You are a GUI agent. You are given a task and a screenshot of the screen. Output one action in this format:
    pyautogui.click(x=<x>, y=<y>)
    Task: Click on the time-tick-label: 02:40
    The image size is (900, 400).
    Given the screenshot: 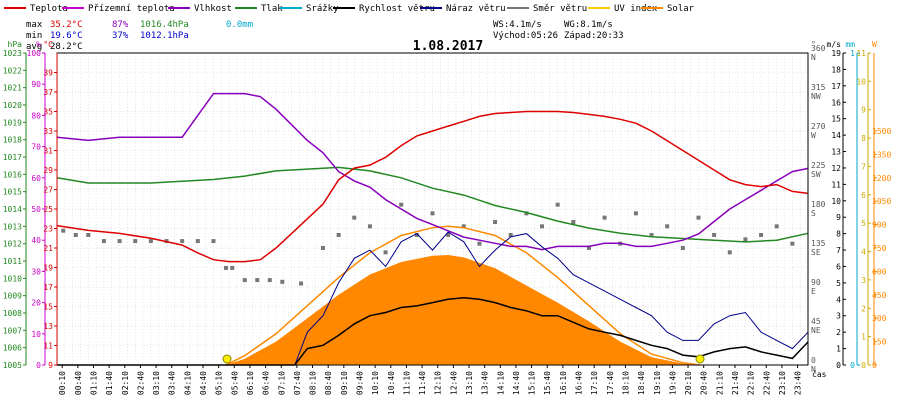 What is the action you would take?
    pyautogui.click(x=140, y=383)
    